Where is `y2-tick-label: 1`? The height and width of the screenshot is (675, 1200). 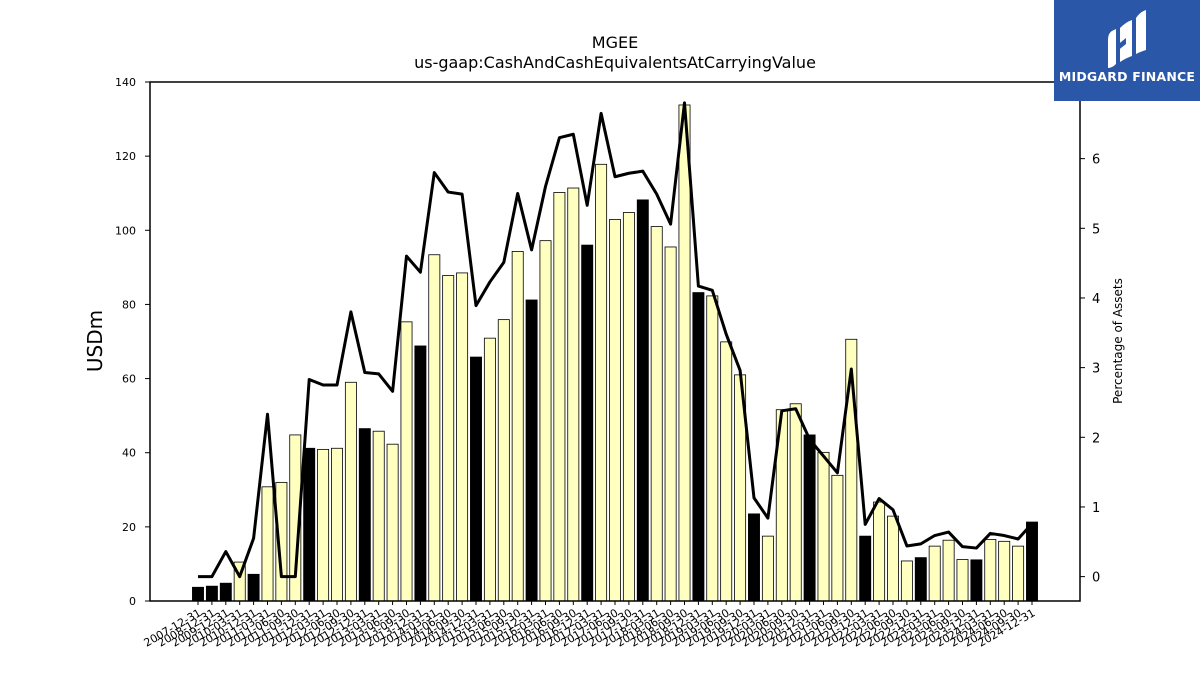
y2-tick-label: 1 is located at coordinates (1096, 508).